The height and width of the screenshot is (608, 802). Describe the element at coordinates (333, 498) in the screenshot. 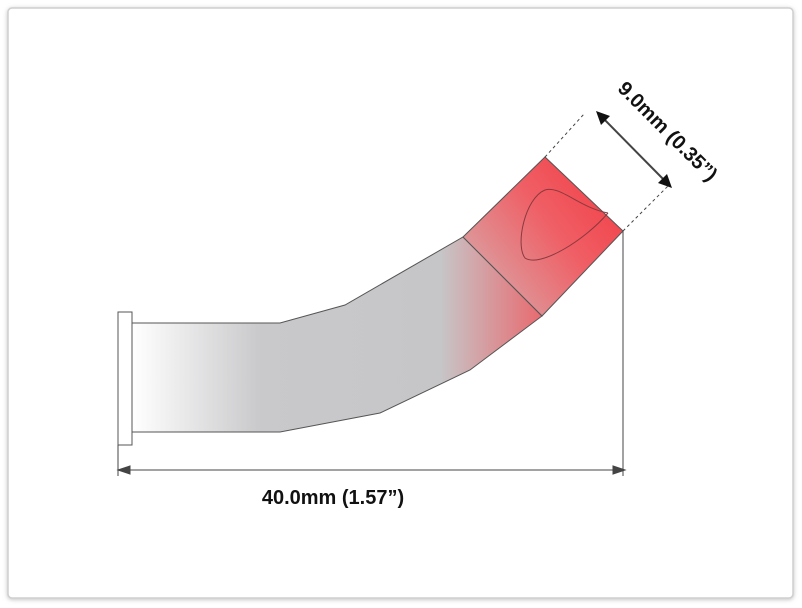

I see `length-label: 40.0mm (1.57”)` at that location.